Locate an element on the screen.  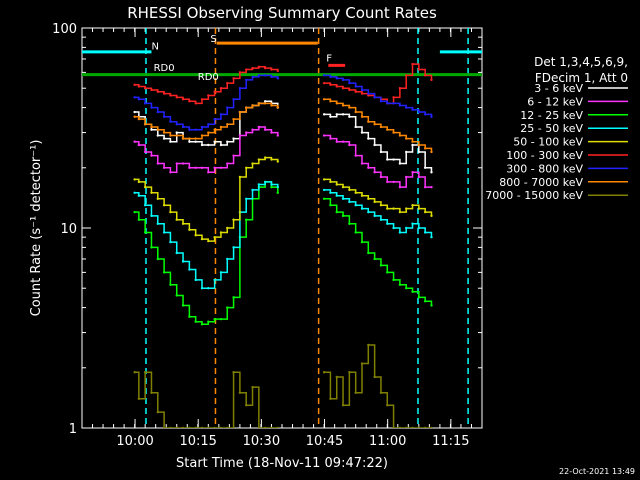
legend-label: 6 - 12 keV is located at coordinates (555, 101).